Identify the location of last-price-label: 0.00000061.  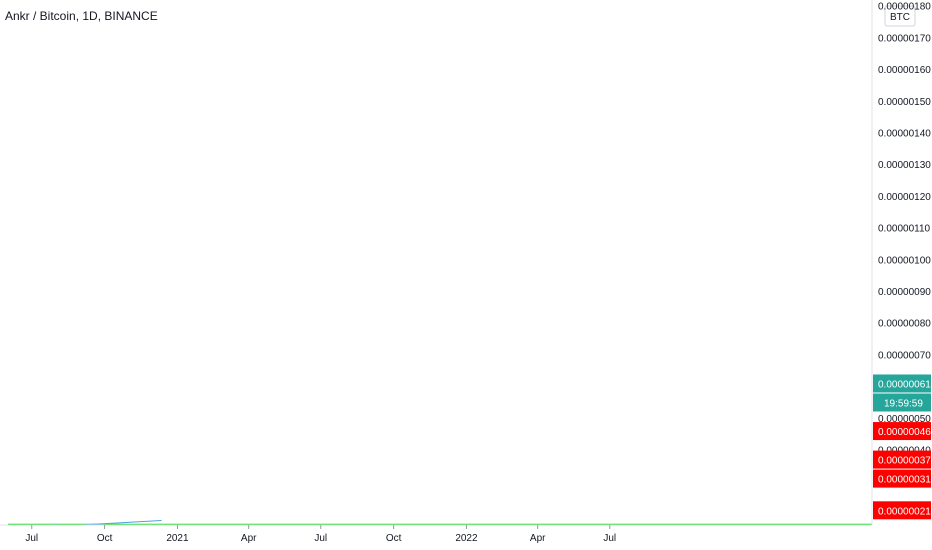
(904, 384).